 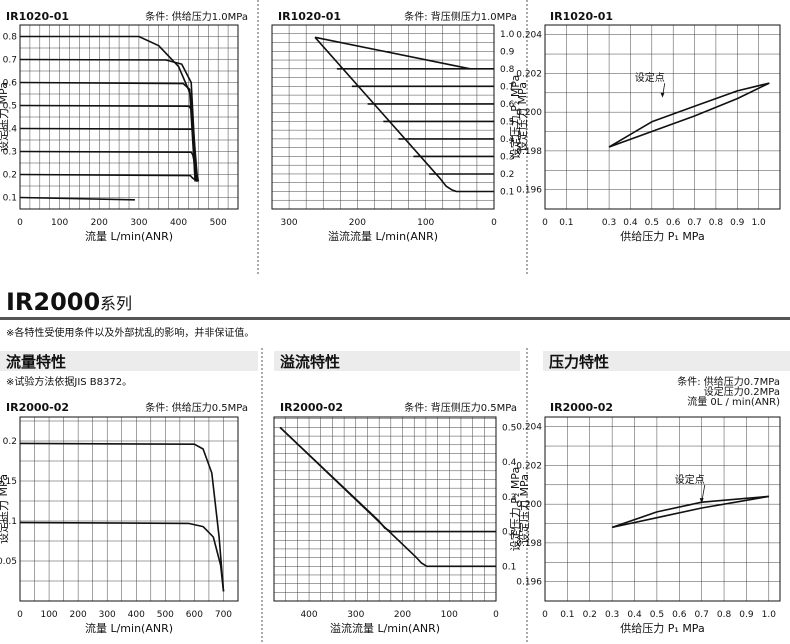 I want to click on y-tick-label: 0.9, so click(x=507, y=52).